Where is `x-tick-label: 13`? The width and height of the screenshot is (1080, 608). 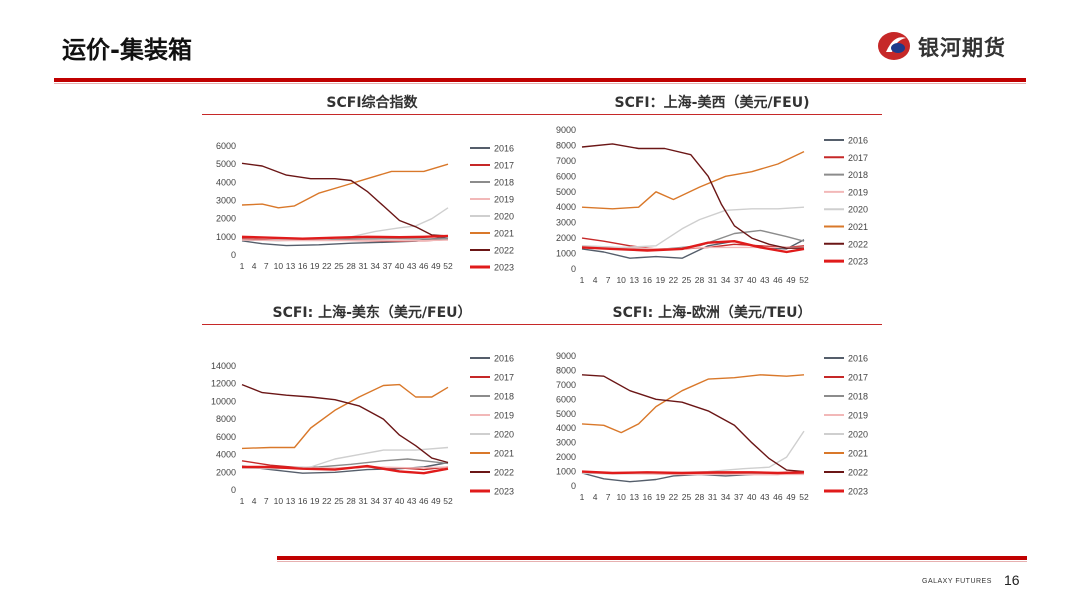 x-tick-label: 13 is located at coordinates (291, 501).